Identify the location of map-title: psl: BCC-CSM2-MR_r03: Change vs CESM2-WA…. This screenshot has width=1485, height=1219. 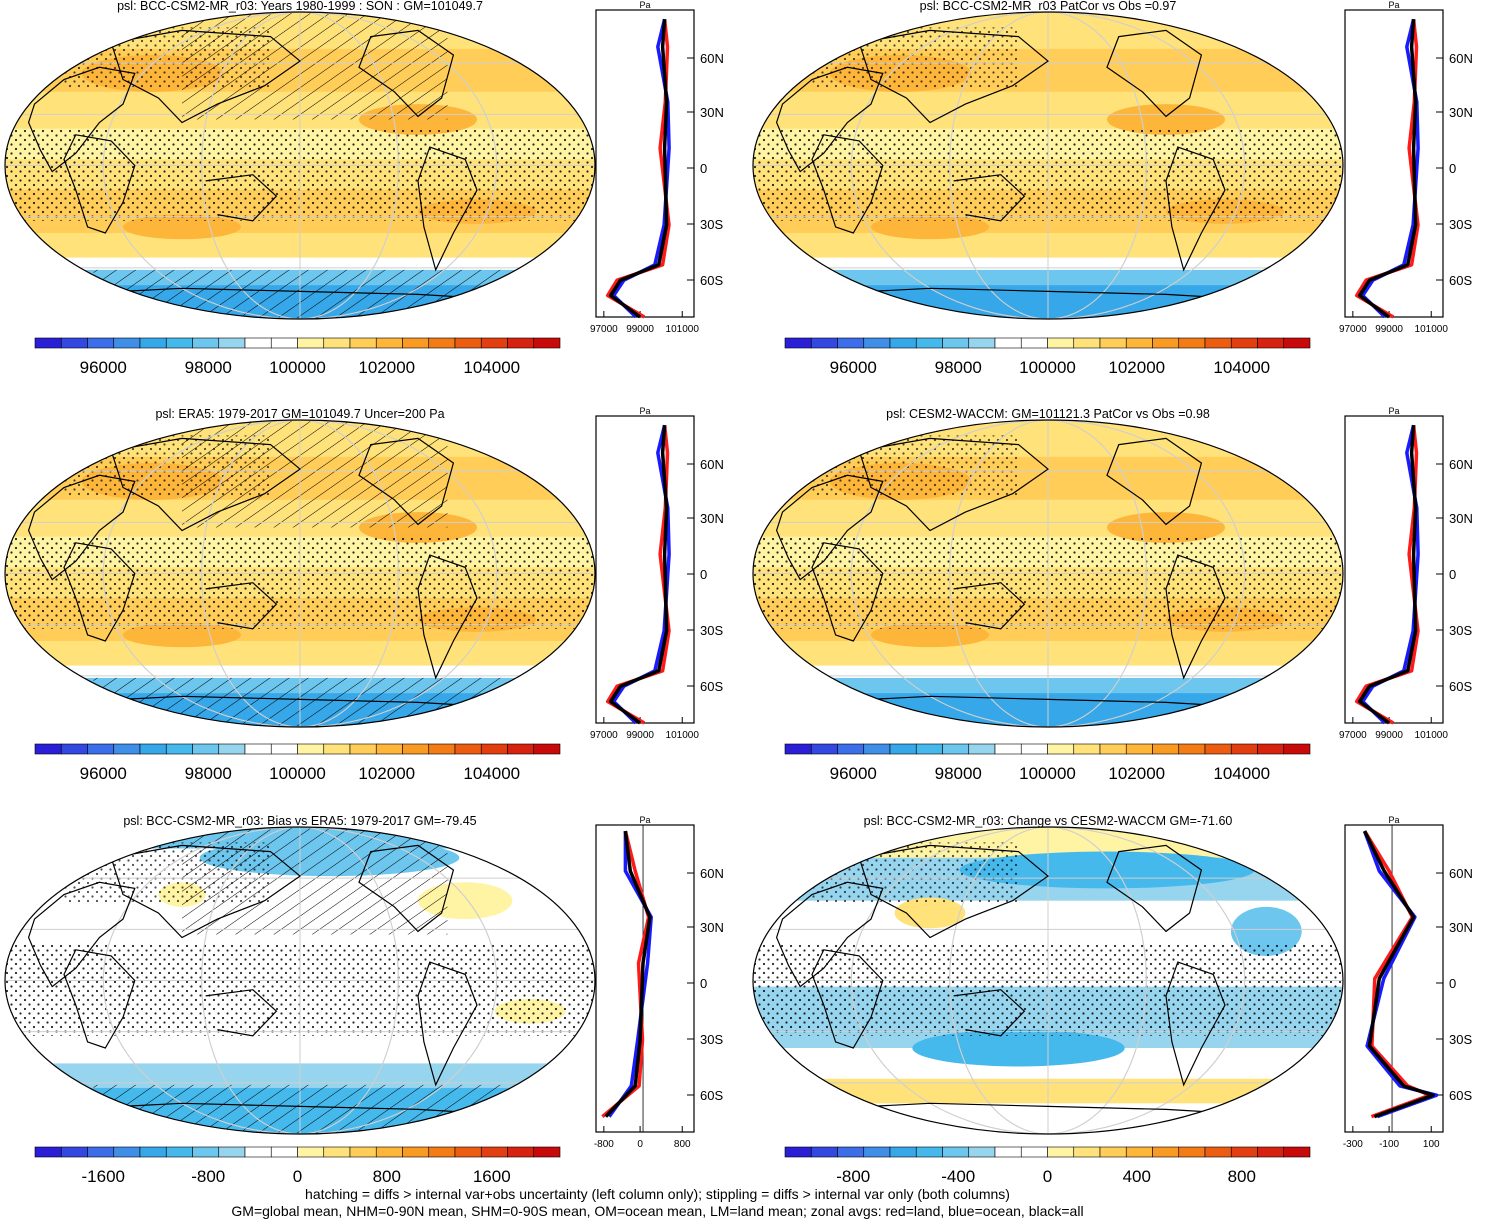
(1048, 821).